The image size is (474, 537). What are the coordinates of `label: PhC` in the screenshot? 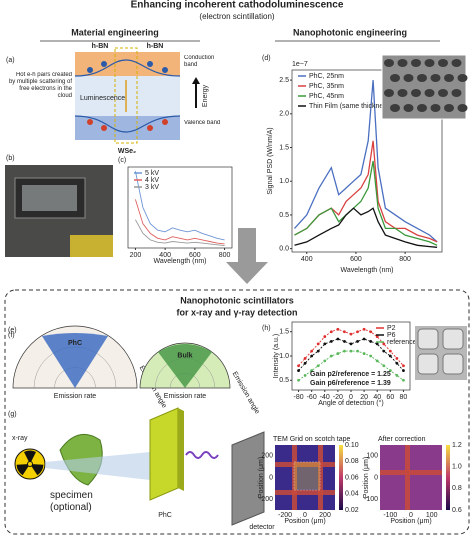 It's located at (75, 343).